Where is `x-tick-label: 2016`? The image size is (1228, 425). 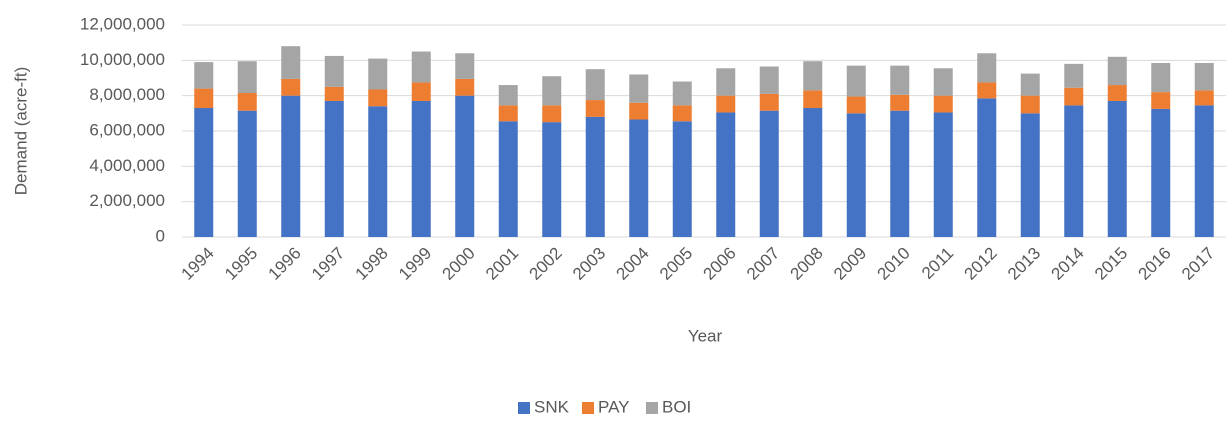
x-tick-label: 2016 is located at coordinates (1155, 264).